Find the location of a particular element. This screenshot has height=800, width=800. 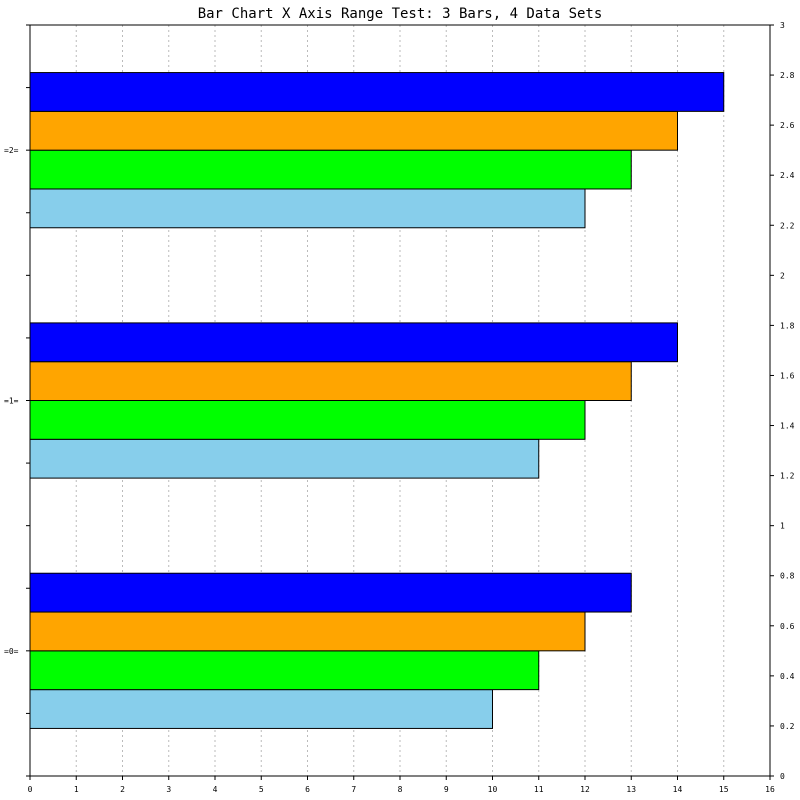

x-tick-label: 11 is located at coordinates (539, 789).